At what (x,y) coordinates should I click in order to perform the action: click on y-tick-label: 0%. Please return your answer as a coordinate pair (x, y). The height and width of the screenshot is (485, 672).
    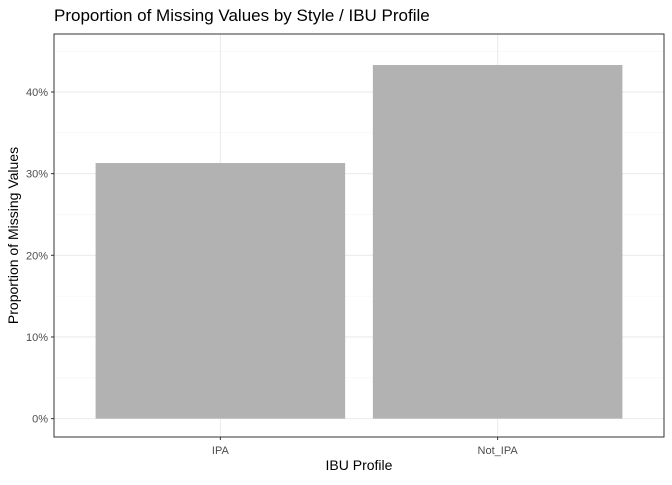
    Looking at the image, I should click on (40, 420).